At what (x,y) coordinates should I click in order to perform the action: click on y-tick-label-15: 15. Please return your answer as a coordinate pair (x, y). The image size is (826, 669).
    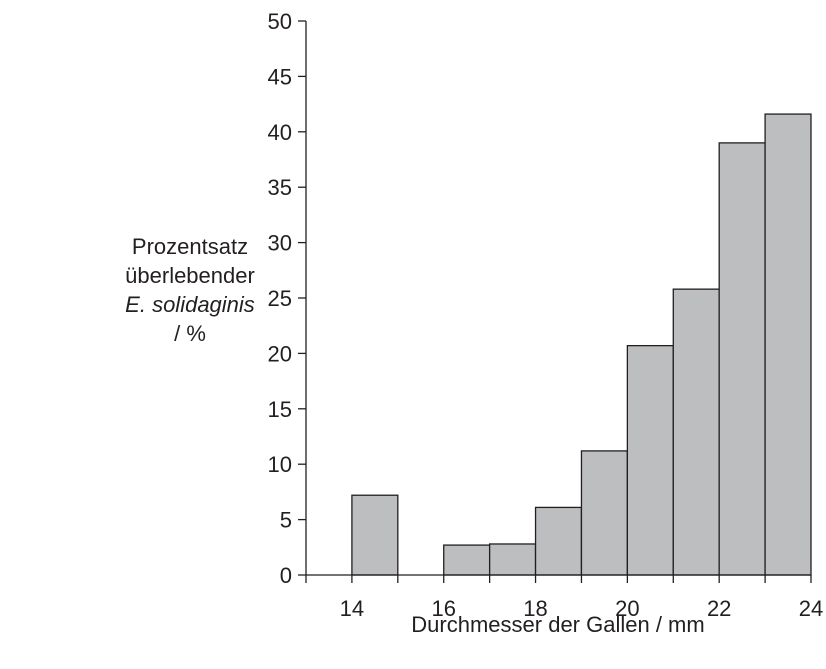
    Looking at the image, I should click on (280, 409).